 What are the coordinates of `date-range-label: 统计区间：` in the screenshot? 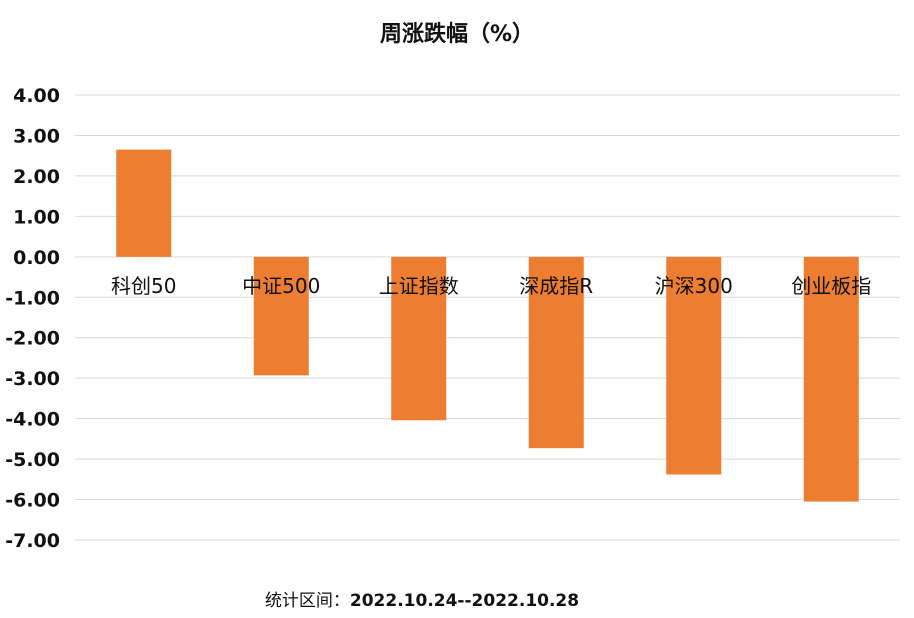 It's located at (307, 601).